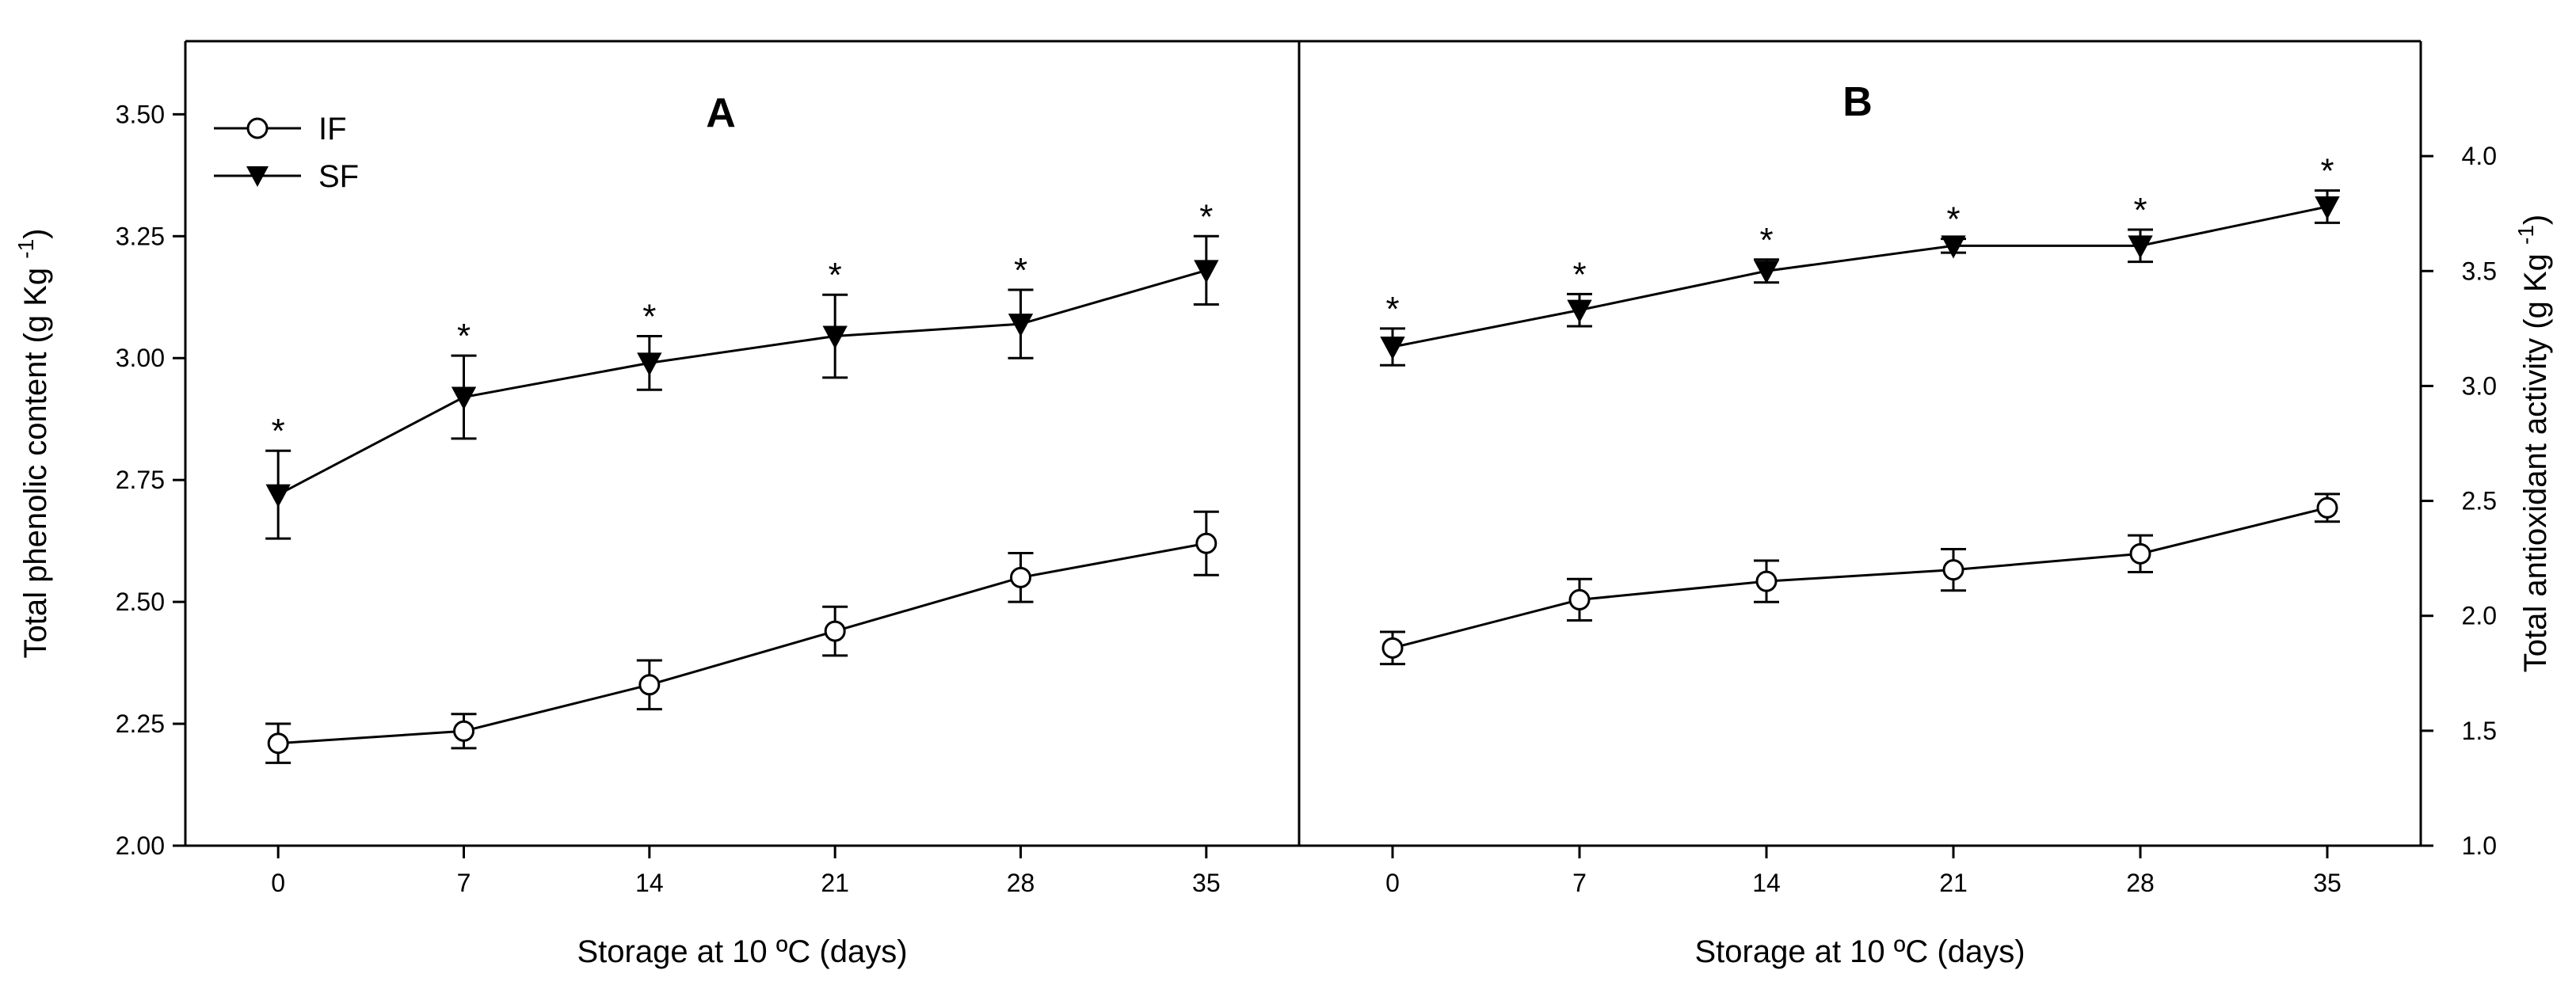 The width and height of the screenshot is (2576, 989). Describe the element at coordinates (2479, 271) in the screenshot. I see `panel-b-y-tick-label: 3.5` at that location.